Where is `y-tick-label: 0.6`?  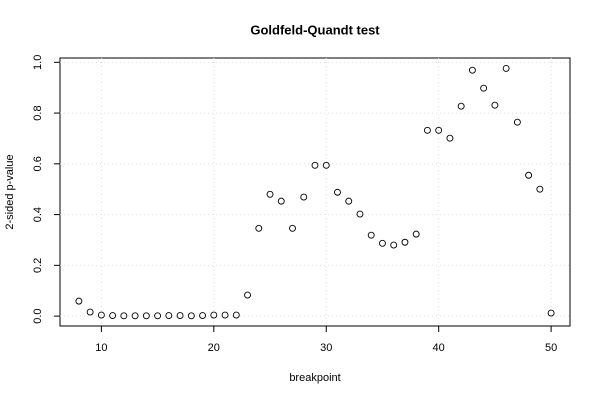
y-tick-label: 0.6 is located at coordinates (38, 163).